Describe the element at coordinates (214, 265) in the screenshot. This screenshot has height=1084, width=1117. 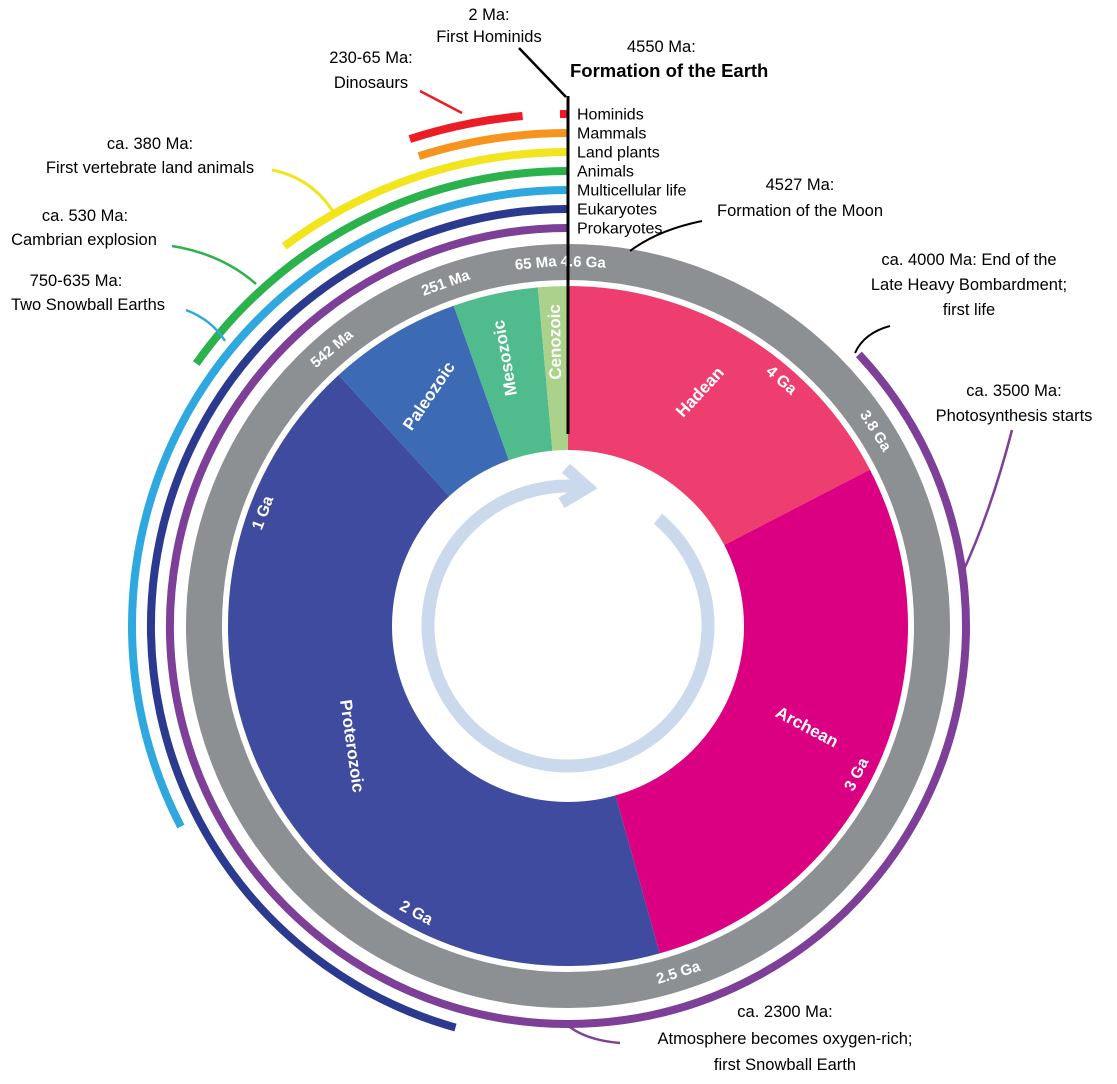
I see `leader-line-cambrian` at that location.